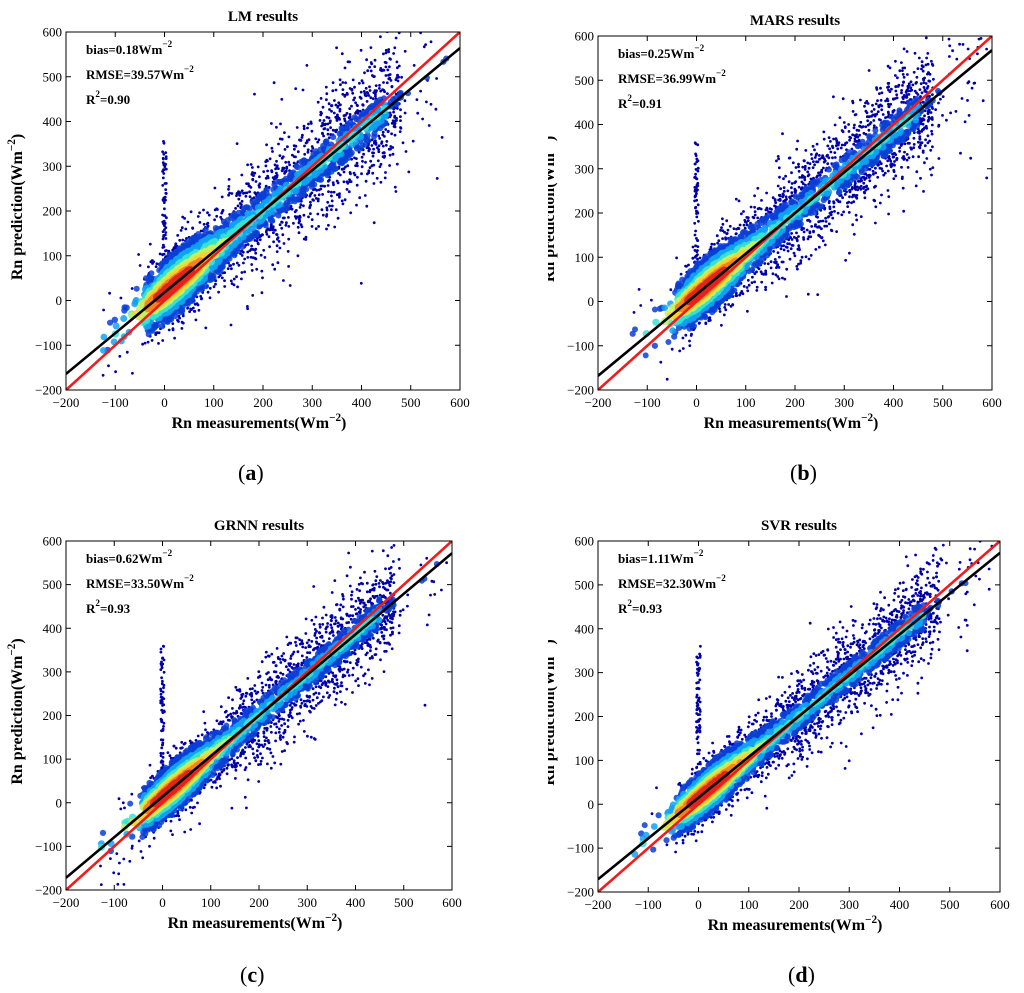 Image resolution: width=1024 pixels, height=993 pixels. I want to click on x-tick-label: 100, so click(214, 402).